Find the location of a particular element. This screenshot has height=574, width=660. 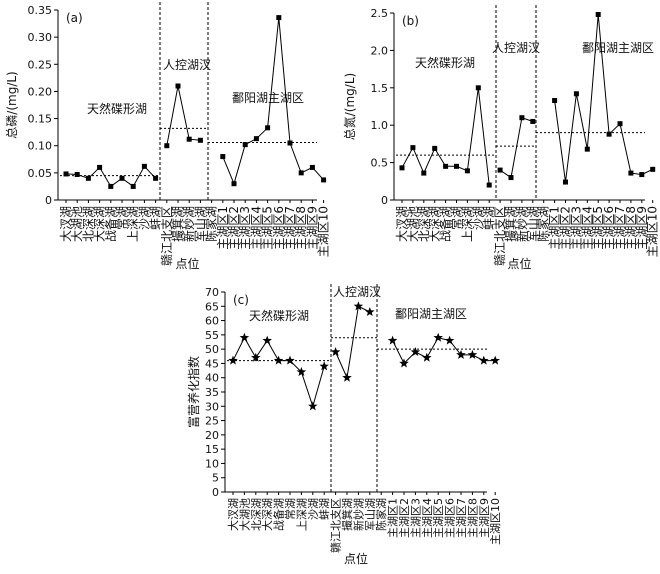

y-tick-label: 55 is located at coordinates (212, 335).